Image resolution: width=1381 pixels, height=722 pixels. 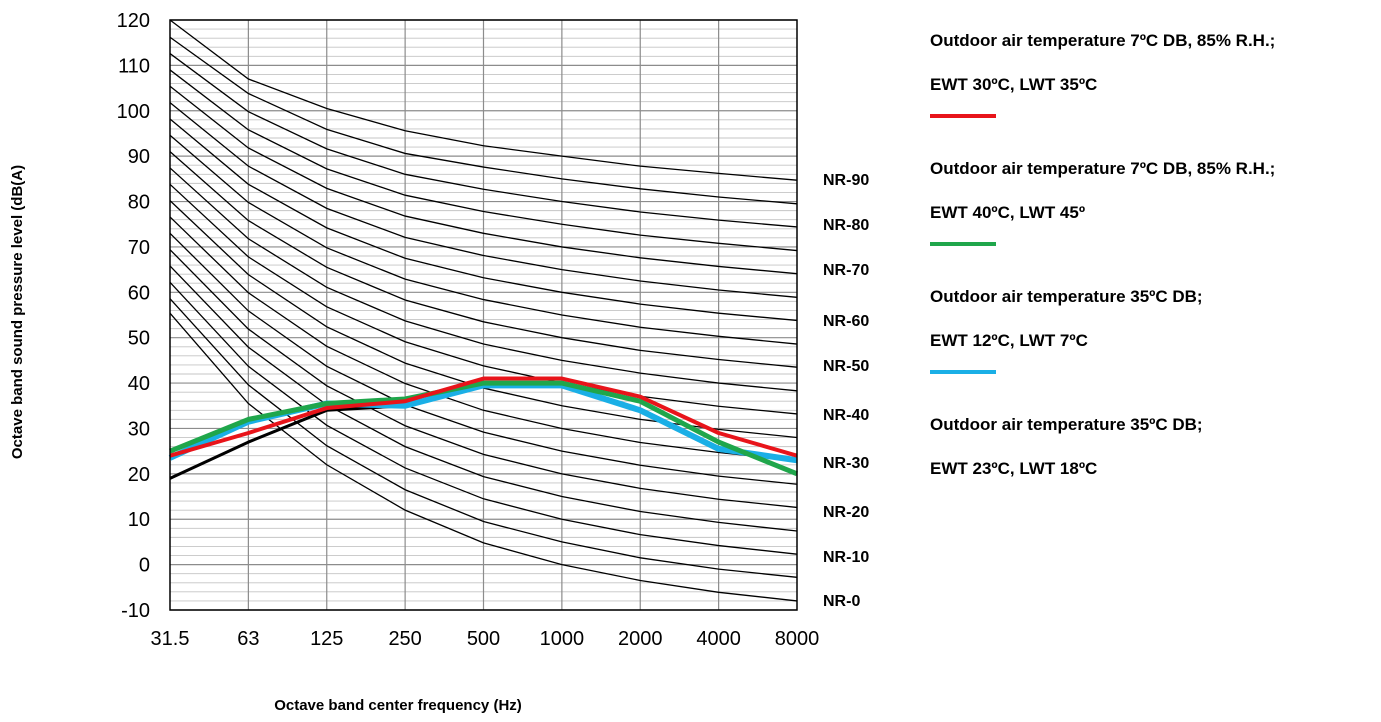 What do you see at coordinates (139, 429) in the screenshot?
I see `y-tick-label: 30` at bounding box center [139, 429].